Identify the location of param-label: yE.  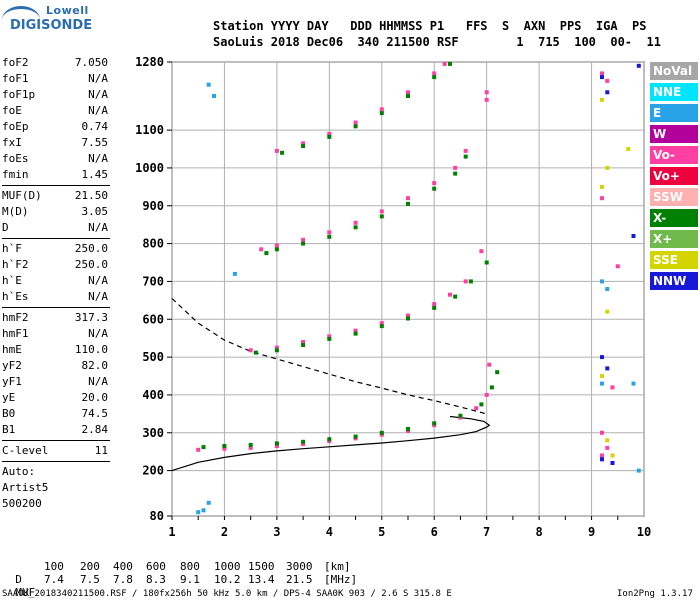
(9, 397).